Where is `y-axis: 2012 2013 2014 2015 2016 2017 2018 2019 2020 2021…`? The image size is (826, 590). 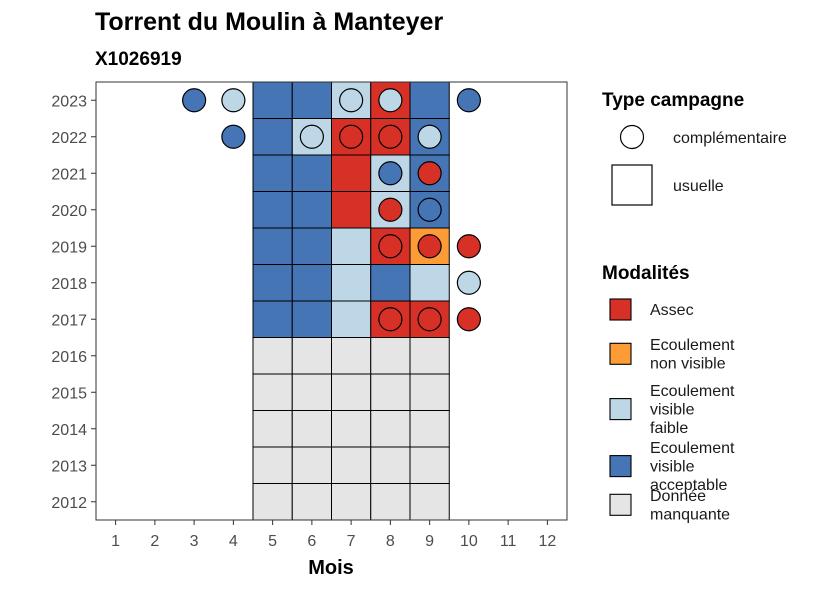
y-axis: 2012 2013 2014 2015 2016 2017 2018 2019 2020 2021… is located at coordinates (73, 302).